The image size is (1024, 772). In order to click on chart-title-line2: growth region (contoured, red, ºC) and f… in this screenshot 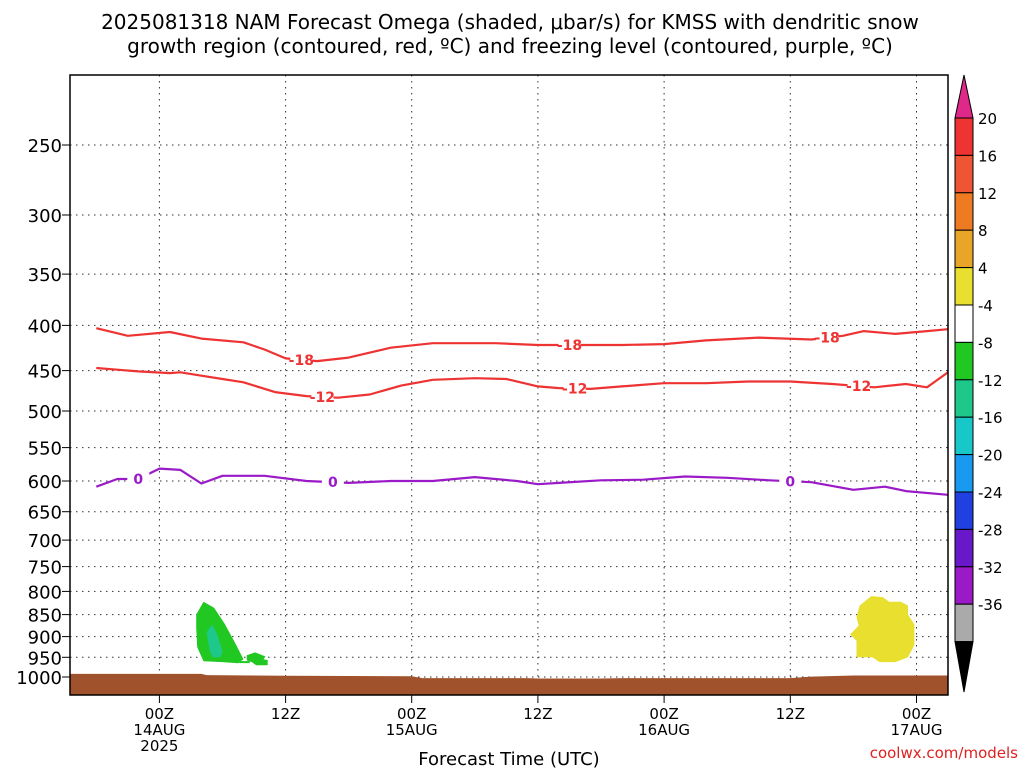, I will do `click(510, 46)`.